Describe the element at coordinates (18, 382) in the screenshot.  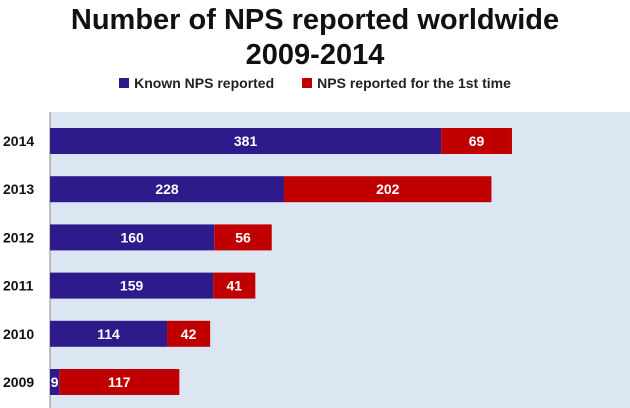
I see `category-label: 2009` at that location.